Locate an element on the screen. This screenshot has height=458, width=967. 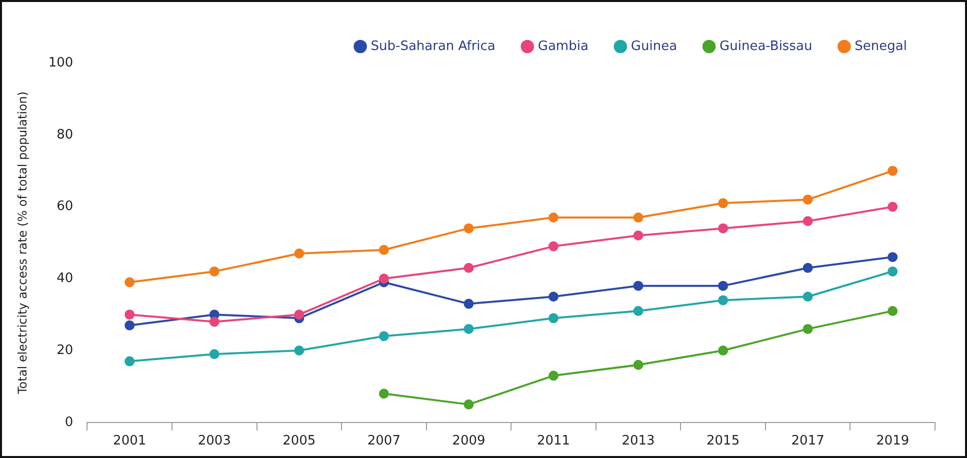
x-tick-label: 2001 is located at coordinates (129, 441).